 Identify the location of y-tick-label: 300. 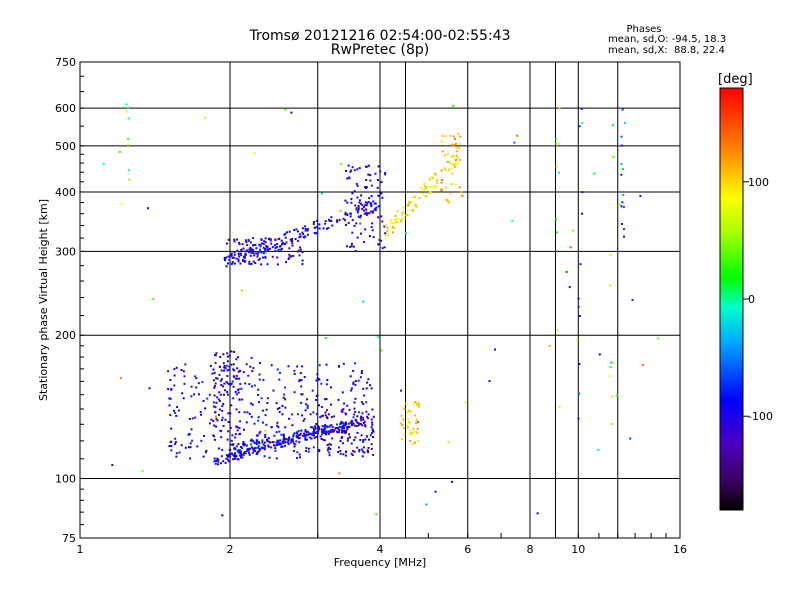
(65, 251).